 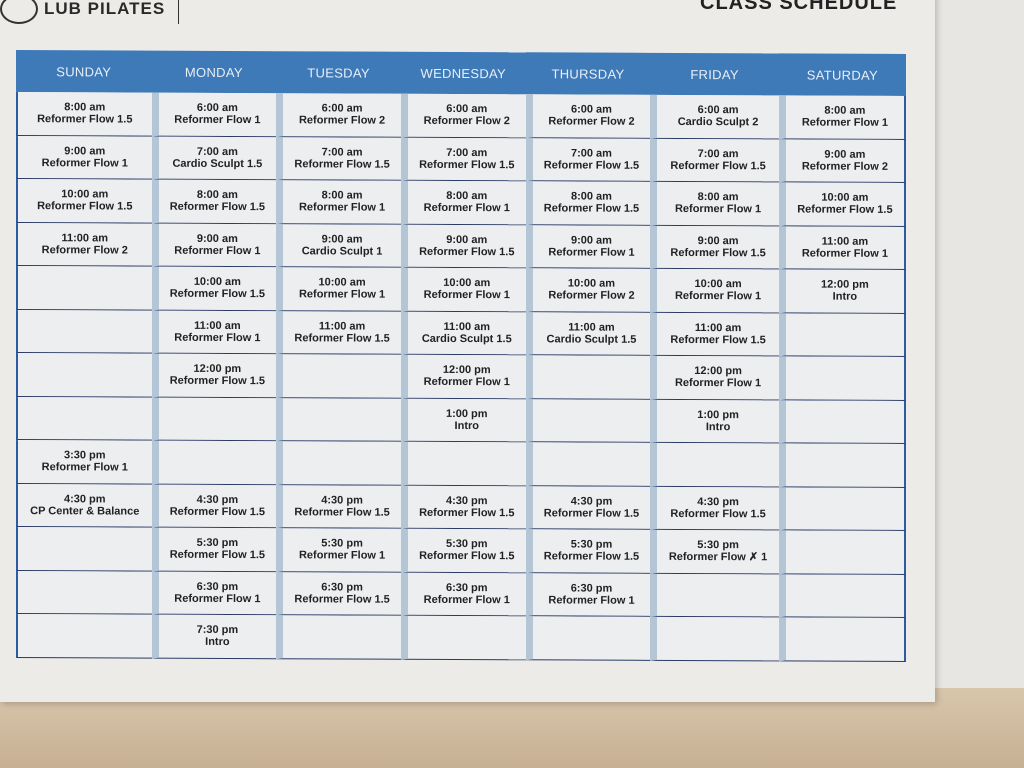 What do you see at coordinates (799, 7) in the screenshot?
I see `page-title: CLASS SCHEDULE` at bounding box center [799, 7].